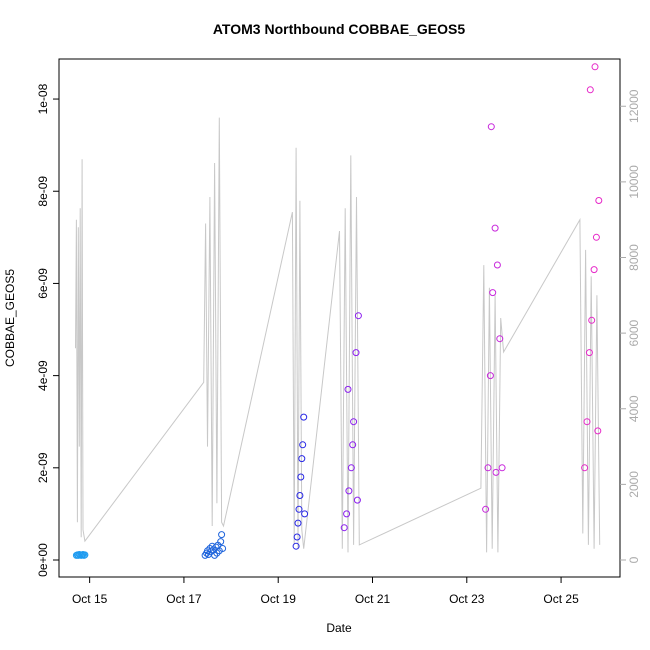  Describe the element at coordinates (634, 106) in the screenshot. I see `y2-tick-label: 12000` at that location.